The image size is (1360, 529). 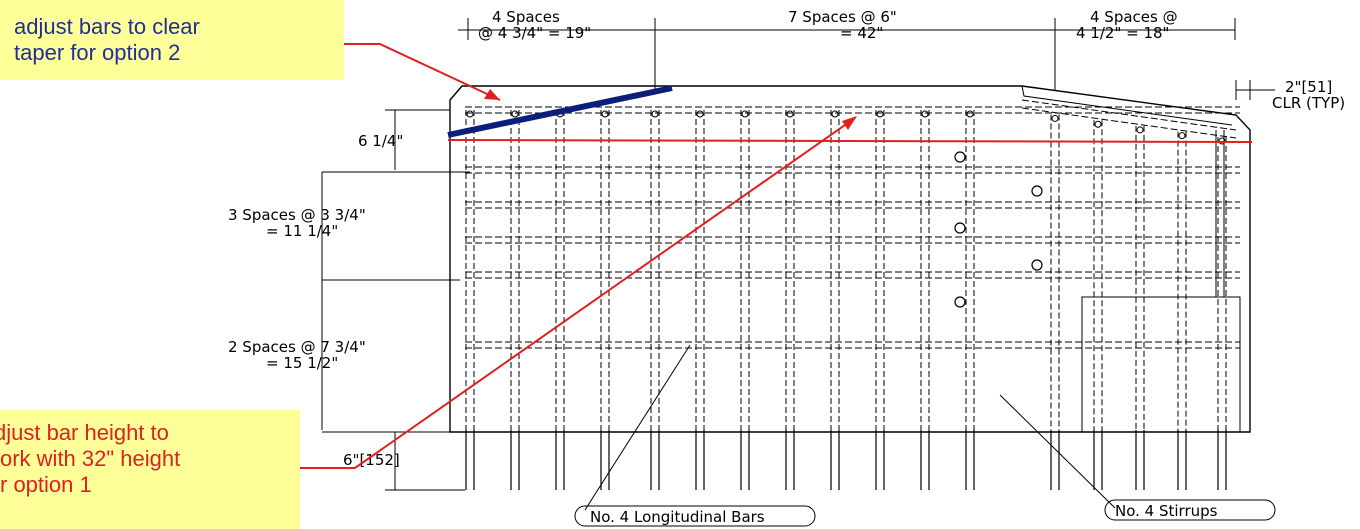 What do you see at coordinates (297, 215) in the screenshot?
I see `dim-left-2a: 3 Spaces @ 3 3/4"` at bounding box center [297, 215].